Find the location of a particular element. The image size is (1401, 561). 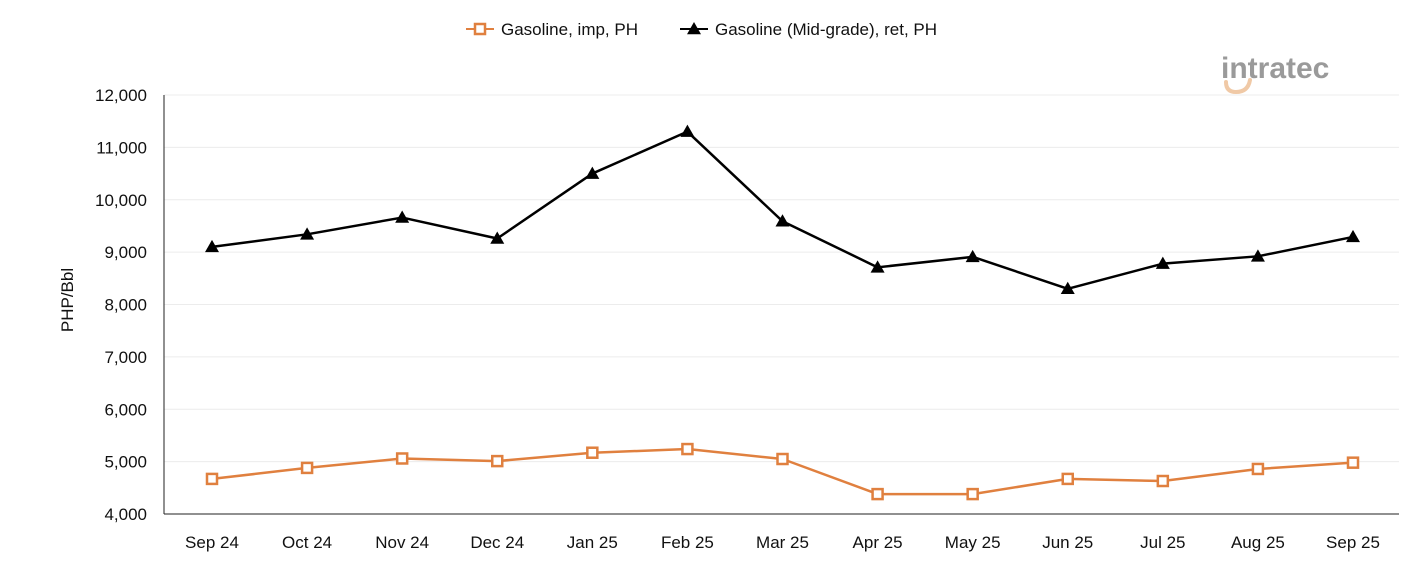

x-tick-label: Jun 25 is located at coordinates (1067, 542).